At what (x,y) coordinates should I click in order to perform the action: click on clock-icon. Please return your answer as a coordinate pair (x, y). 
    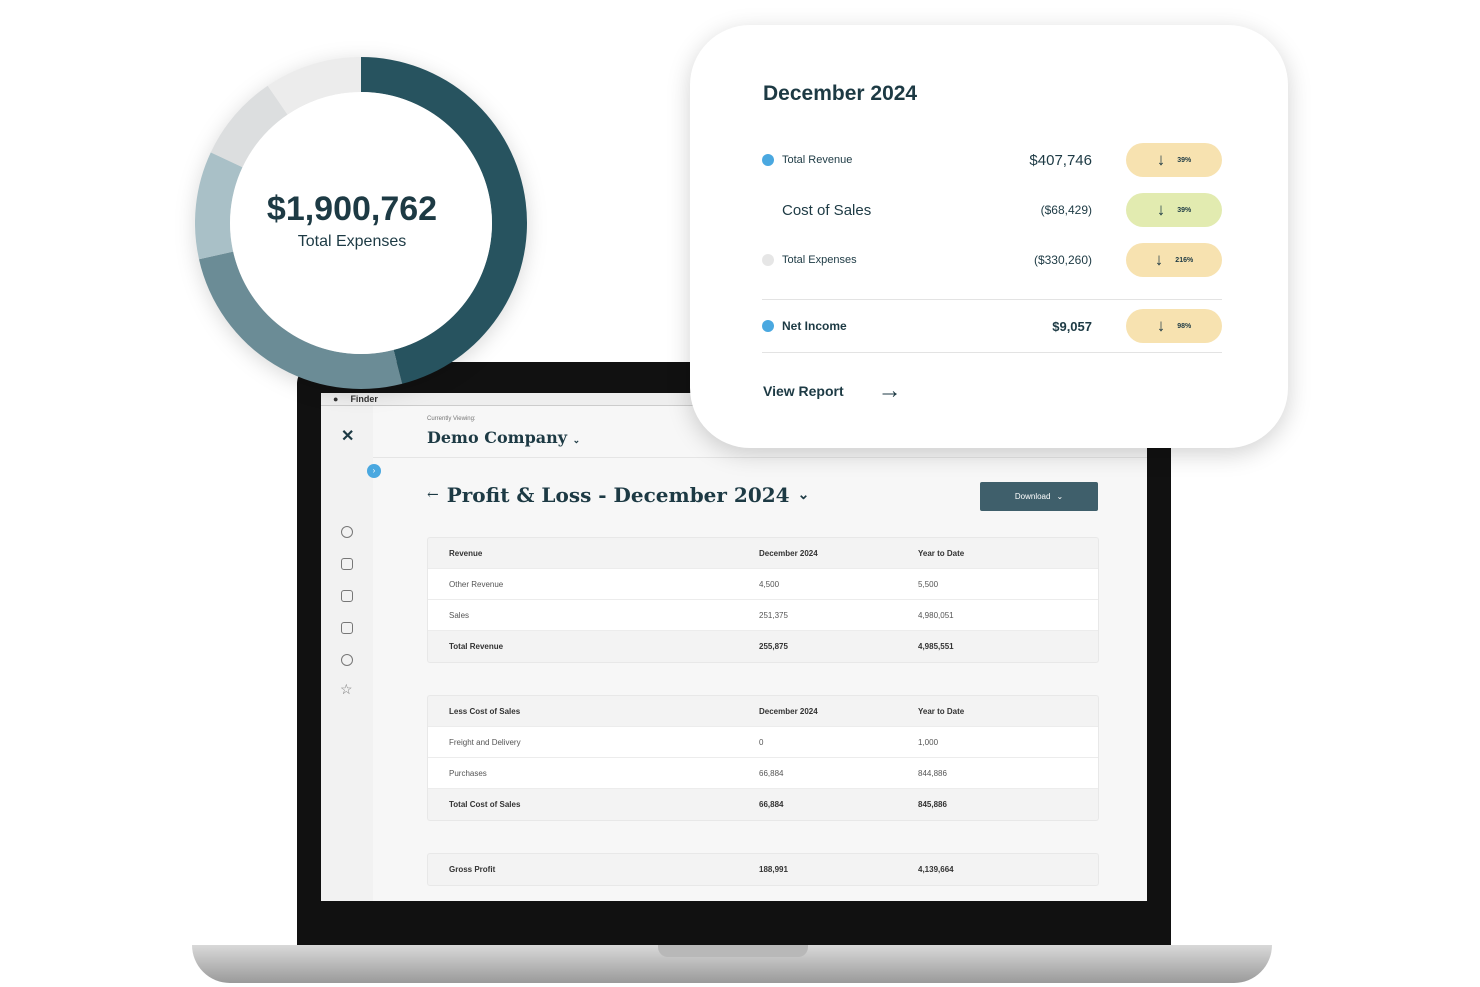
    Looking at the image, I should click on (347, 564).